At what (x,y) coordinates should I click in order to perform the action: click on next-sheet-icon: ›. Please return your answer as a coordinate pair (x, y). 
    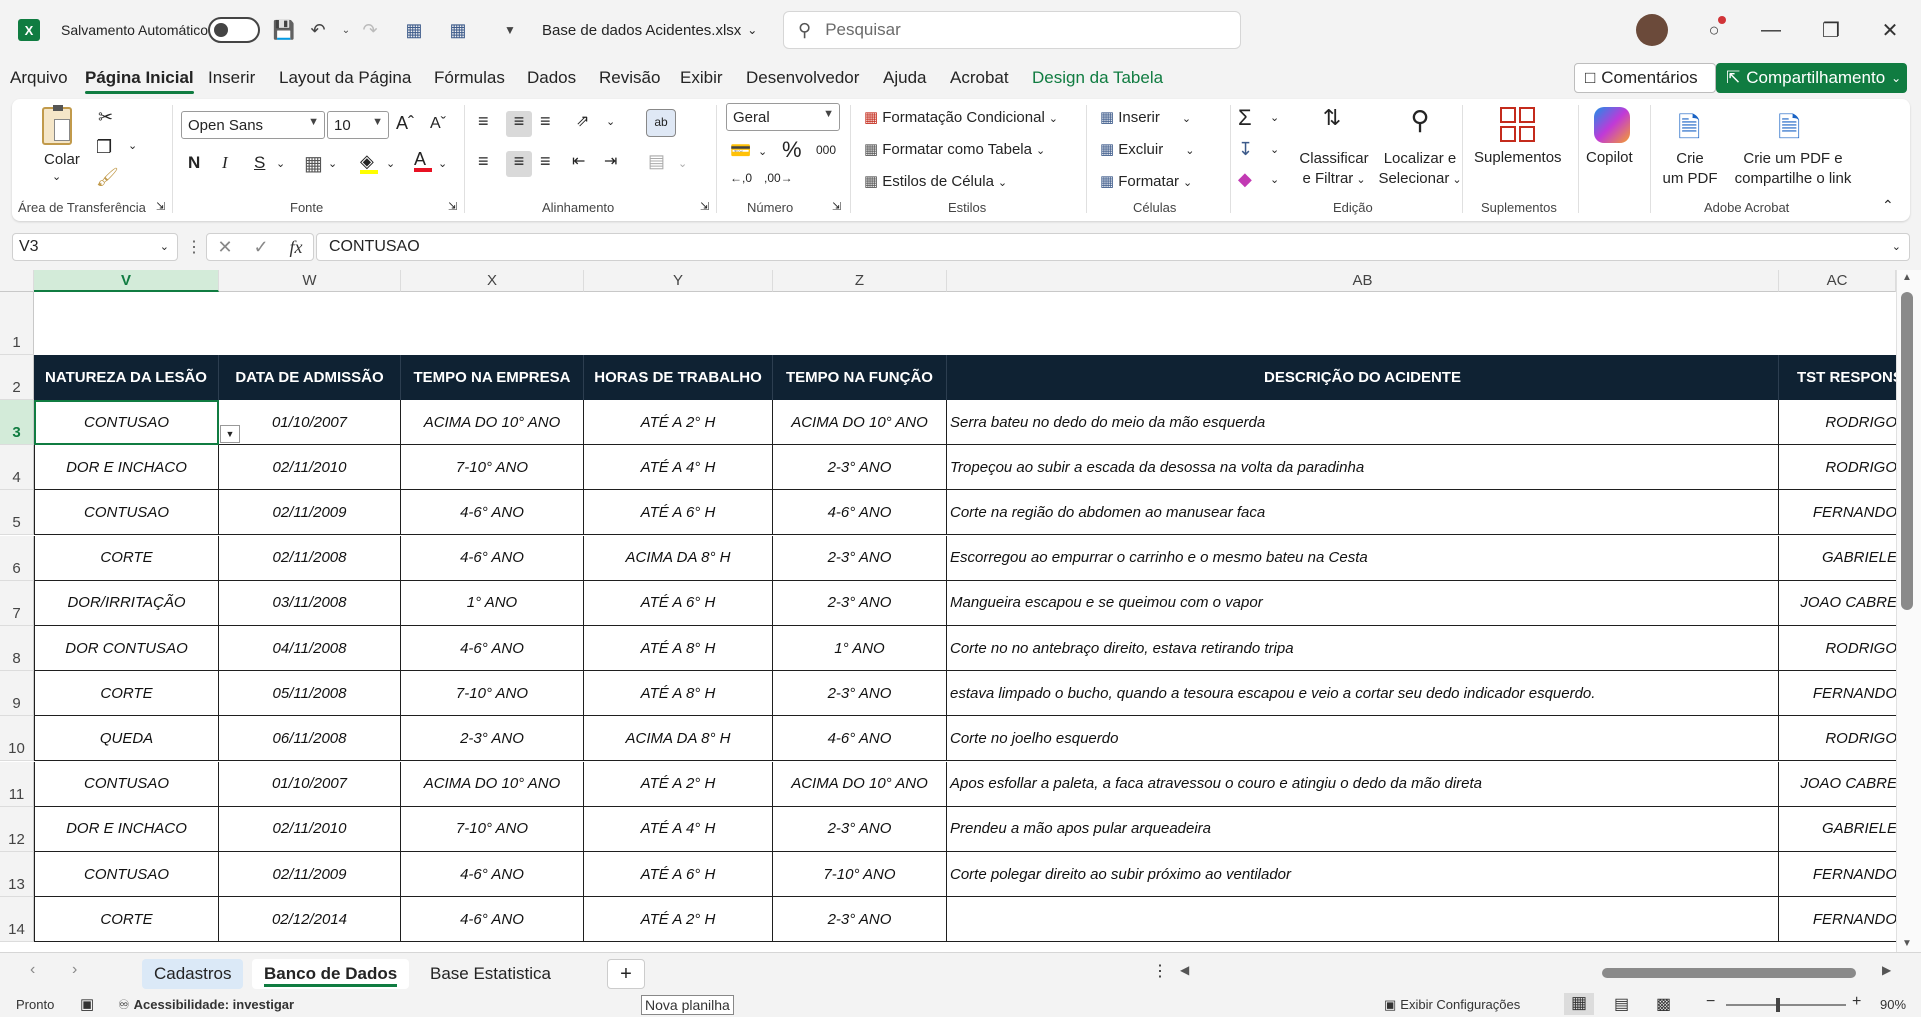
    Looking at the image, I should click on (75, 969).